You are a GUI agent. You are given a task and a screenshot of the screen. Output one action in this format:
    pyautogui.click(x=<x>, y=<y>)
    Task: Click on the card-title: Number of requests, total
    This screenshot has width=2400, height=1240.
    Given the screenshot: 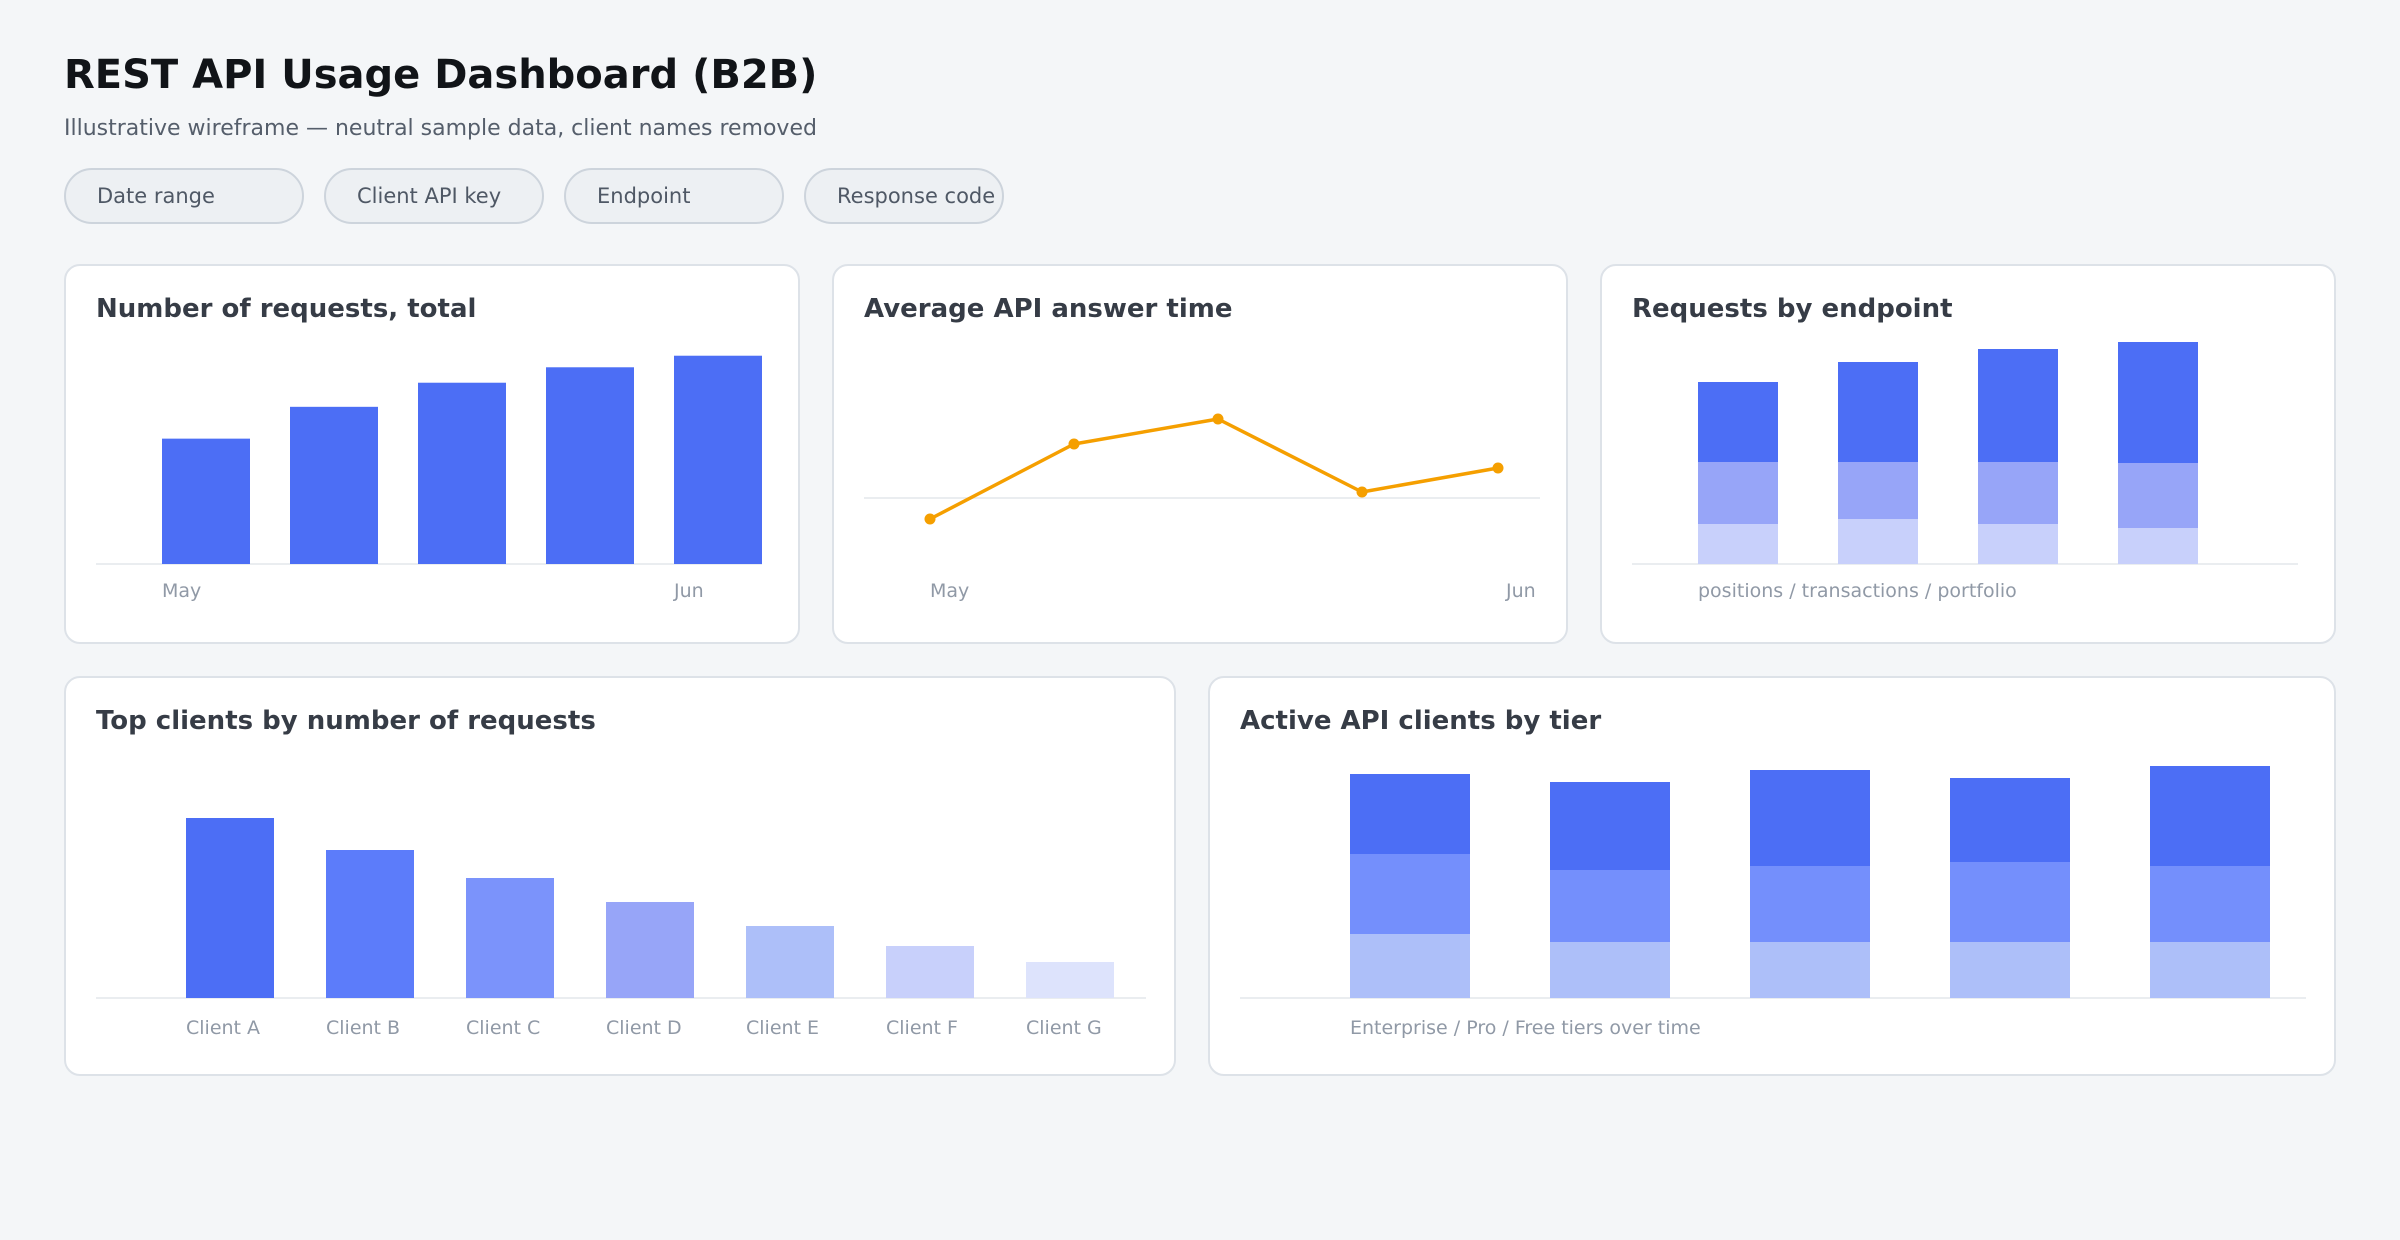 What is the action you would take?
    pyautogui.click(x=286, y=309)
    